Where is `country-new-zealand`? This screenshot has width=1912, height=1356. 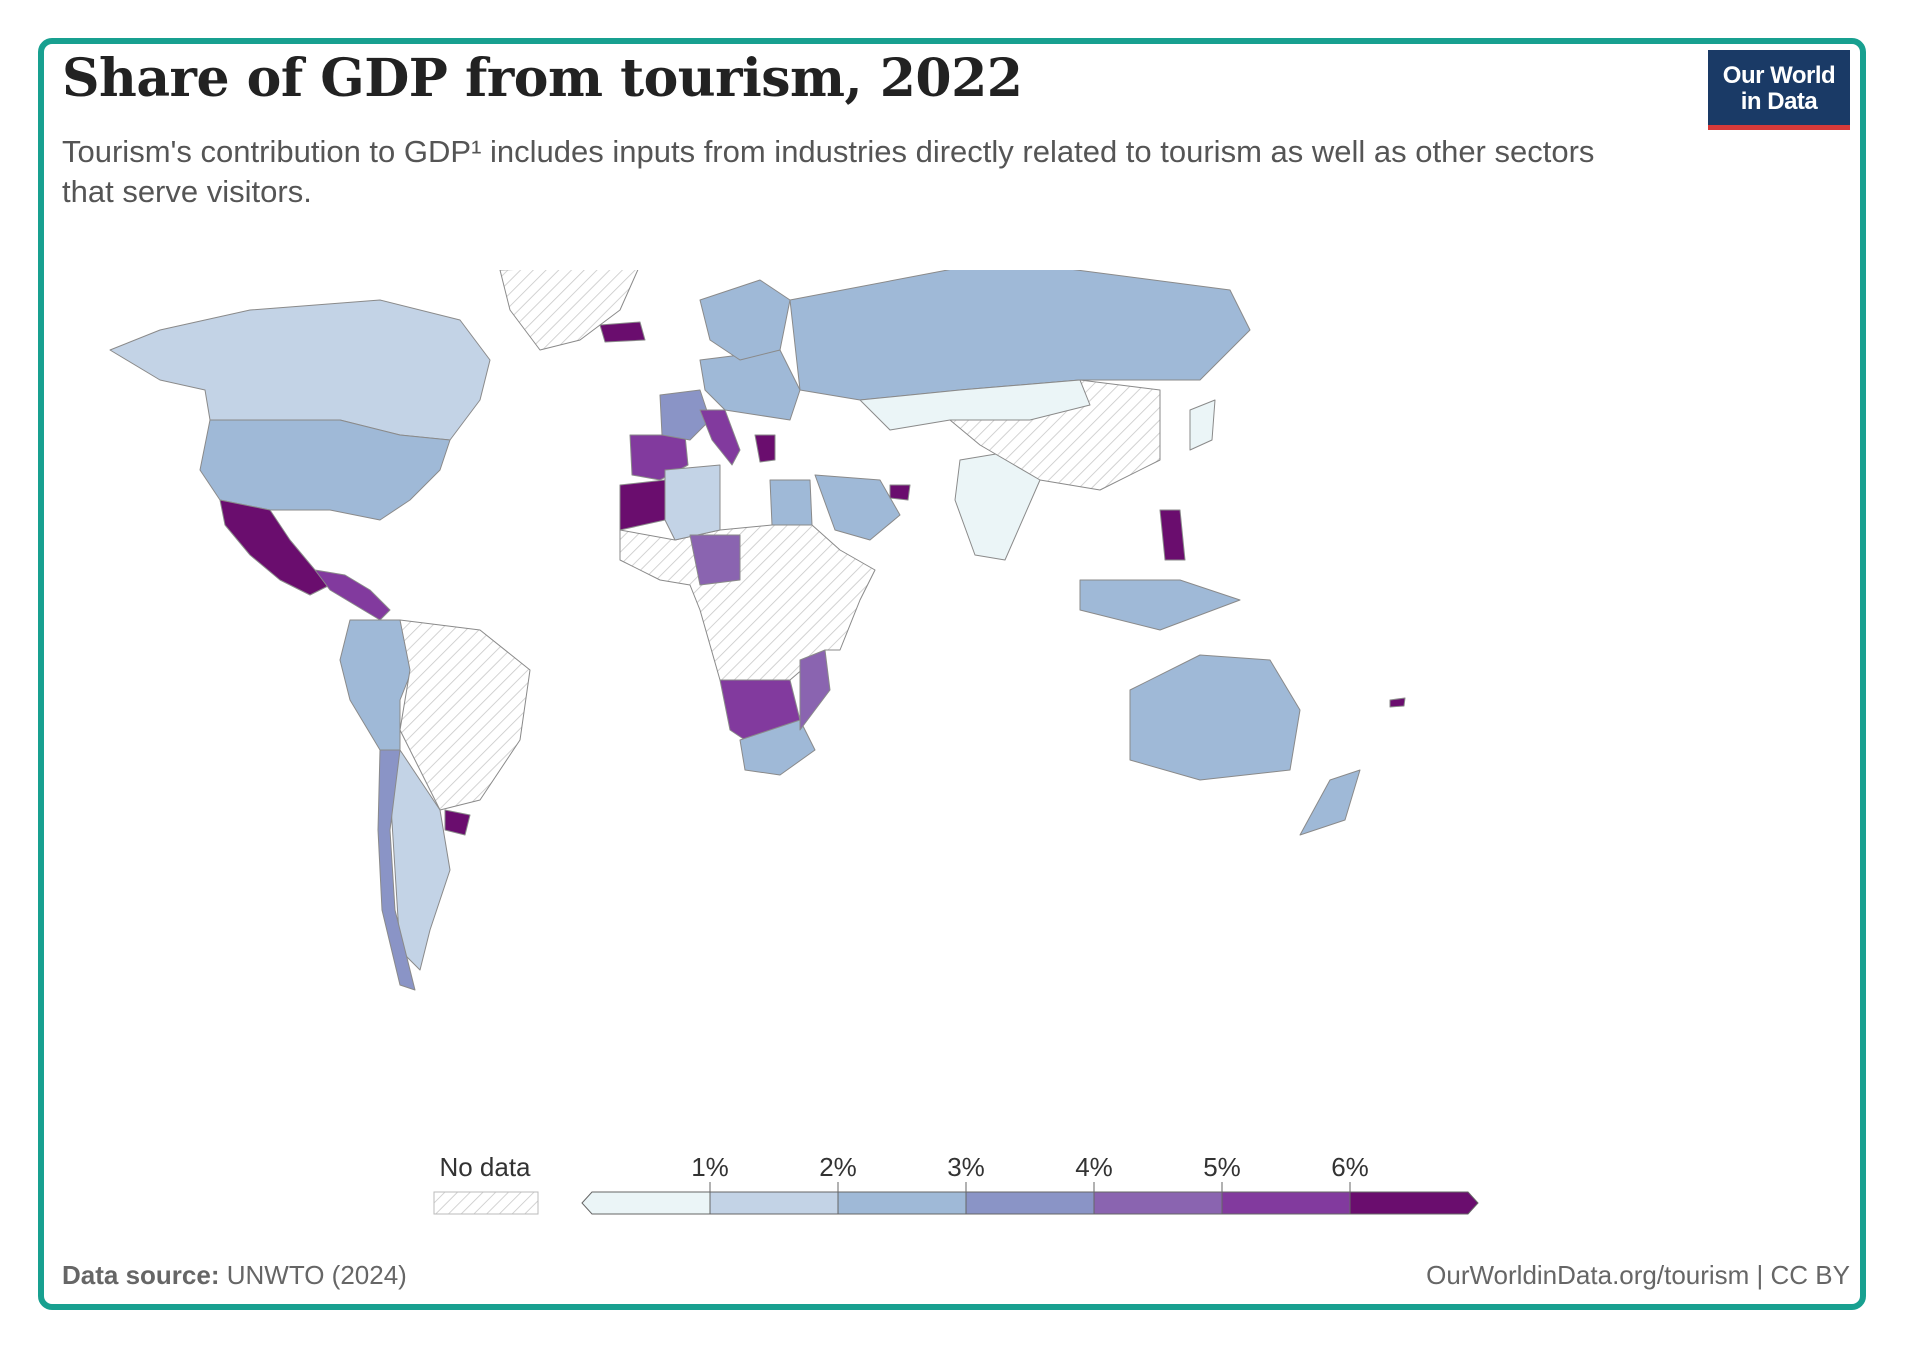
country-new-zealand is located at coordinates (1330, 802).